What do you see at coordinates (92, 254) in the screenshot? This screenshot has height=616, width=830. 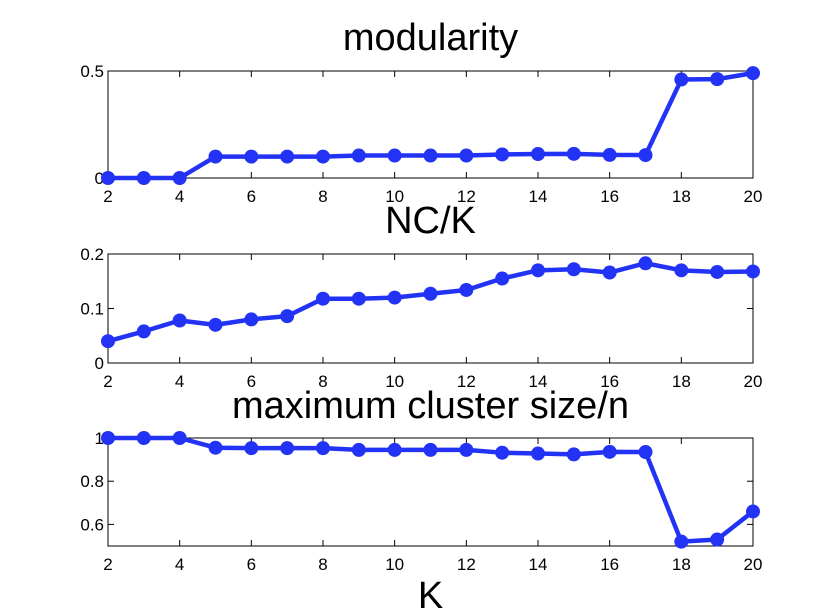 I see `y-tick-label: 0.2` at bounding box center [92, 254].